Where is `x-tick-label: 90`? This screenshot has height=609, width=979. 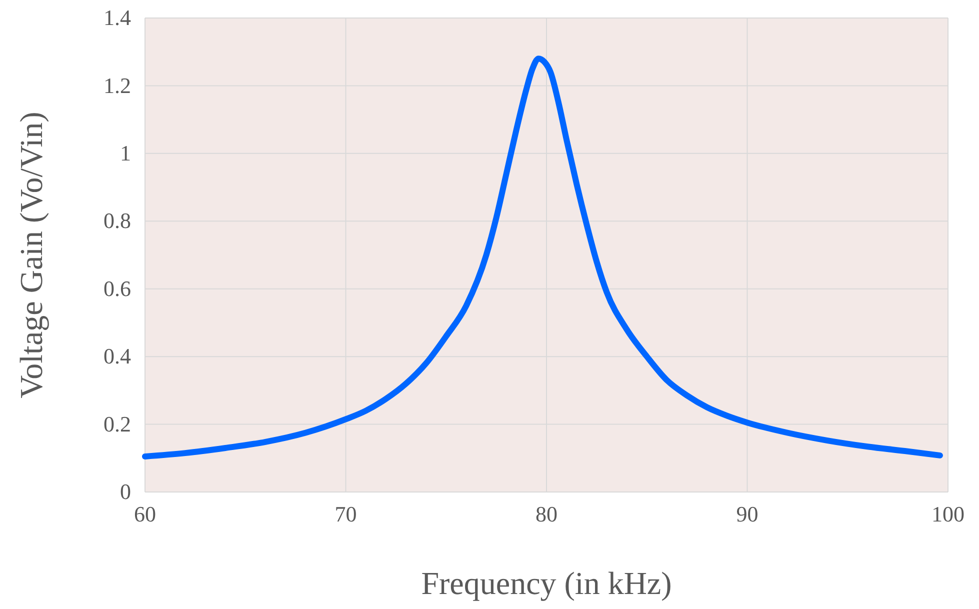
x-tick-label: 90 is located at coordinates (747, 514).